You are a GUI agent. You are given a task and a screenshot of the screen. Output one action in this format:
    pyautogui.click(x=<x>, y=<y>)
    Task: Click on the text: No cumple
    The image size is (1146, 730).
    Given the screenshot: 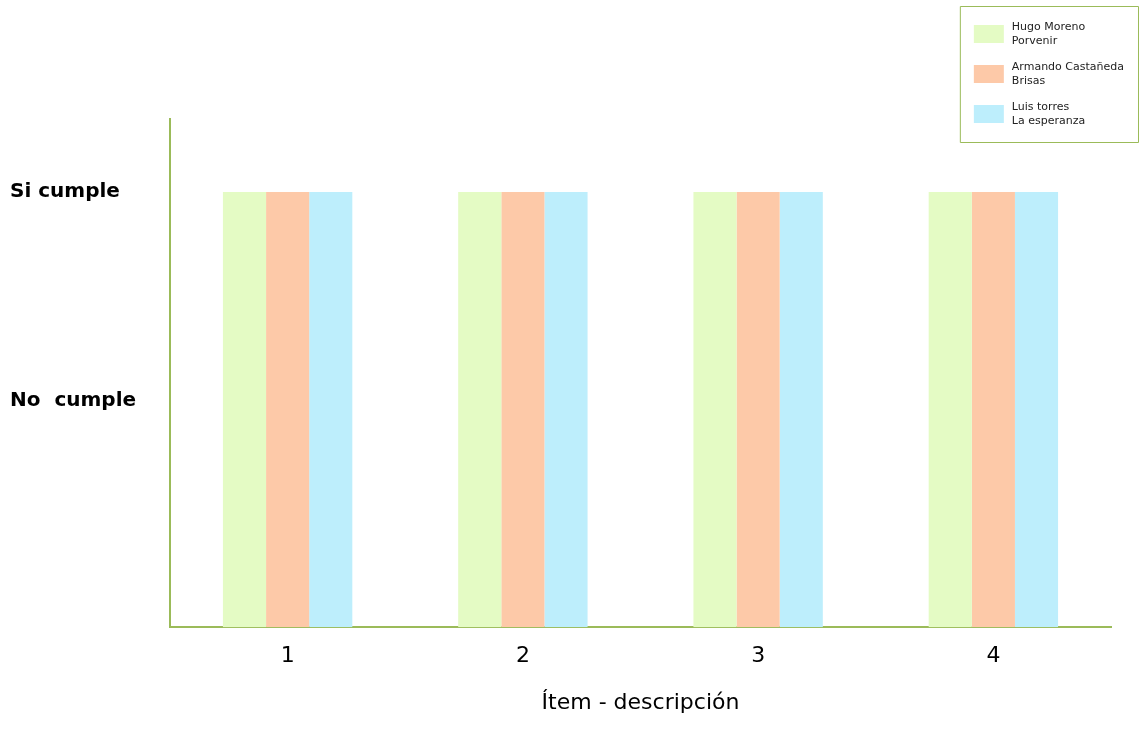 What is the action you would take?
    pyautogui.click(x=73, y=398)
    